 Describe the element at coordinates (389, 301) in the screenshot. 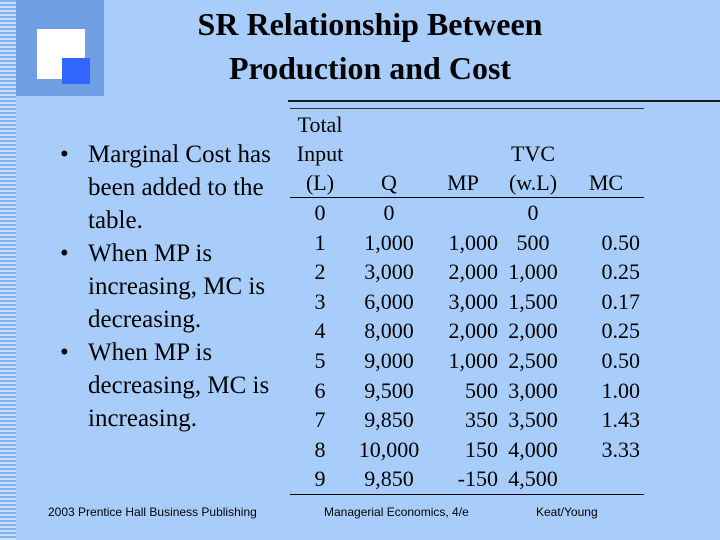

I see `cell-q: 6,000` at that location.